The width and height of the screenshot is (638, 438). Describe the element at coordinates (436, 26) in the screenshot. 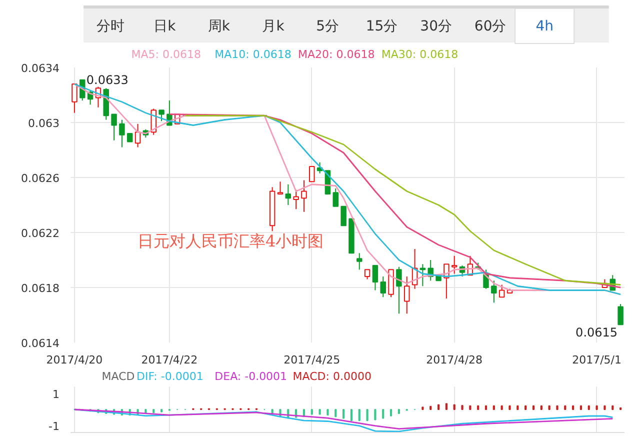

I see `text: 30分` at that location.